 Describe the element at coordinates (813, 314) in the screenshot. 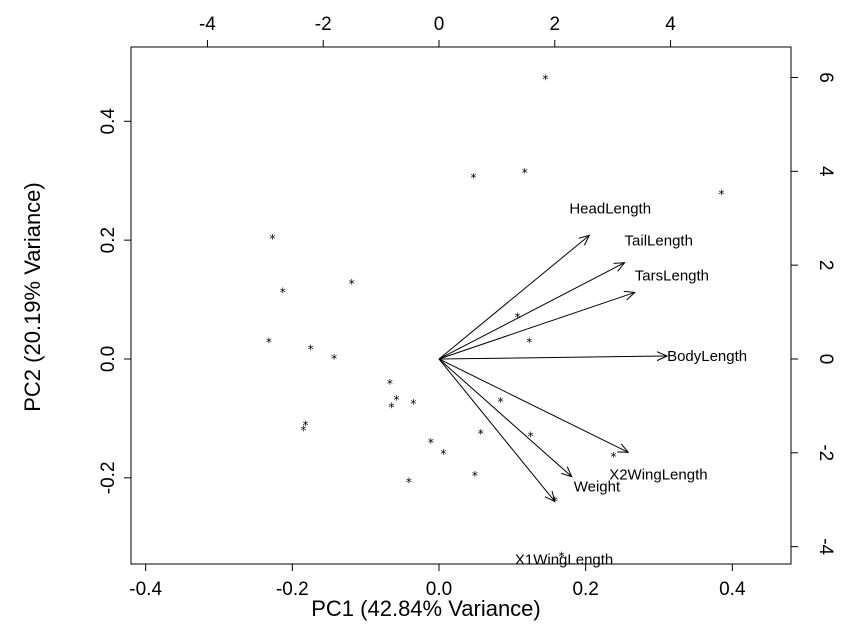

I see `y-axis-right: -4 -2 0 2 4 6` at that location.